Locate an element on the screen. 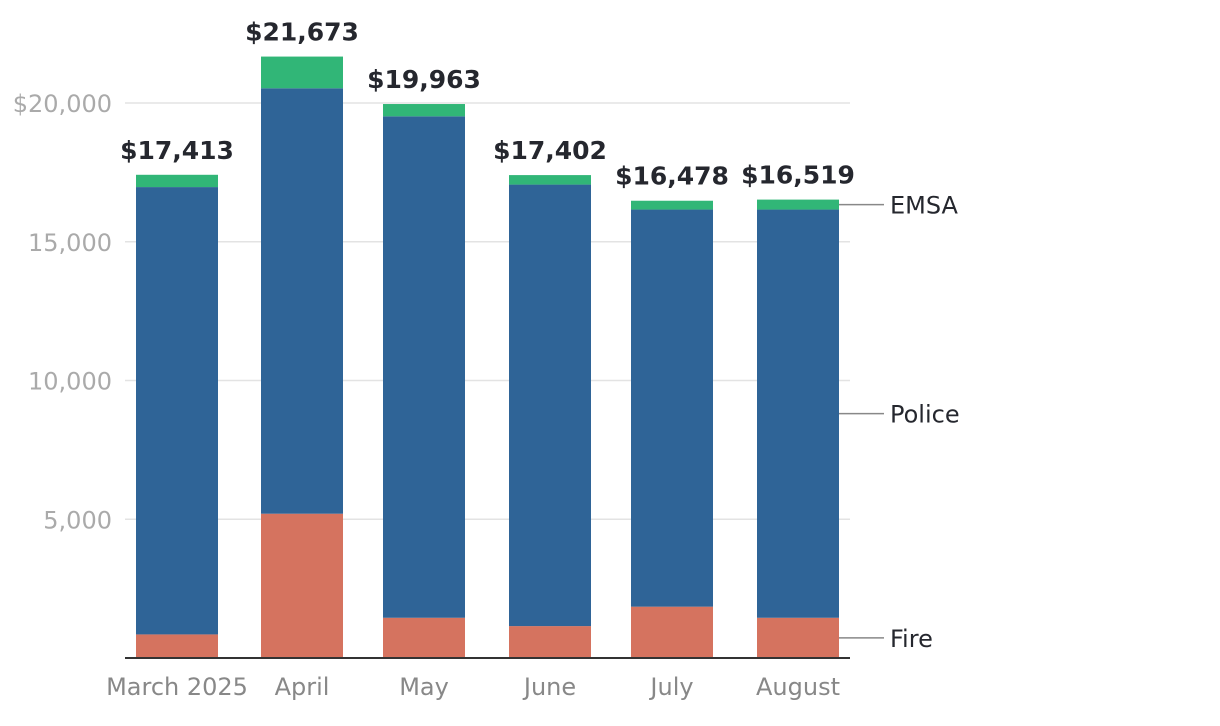  x-tick-label-march-2025: March 2025 is located at coordinates (177, 687).